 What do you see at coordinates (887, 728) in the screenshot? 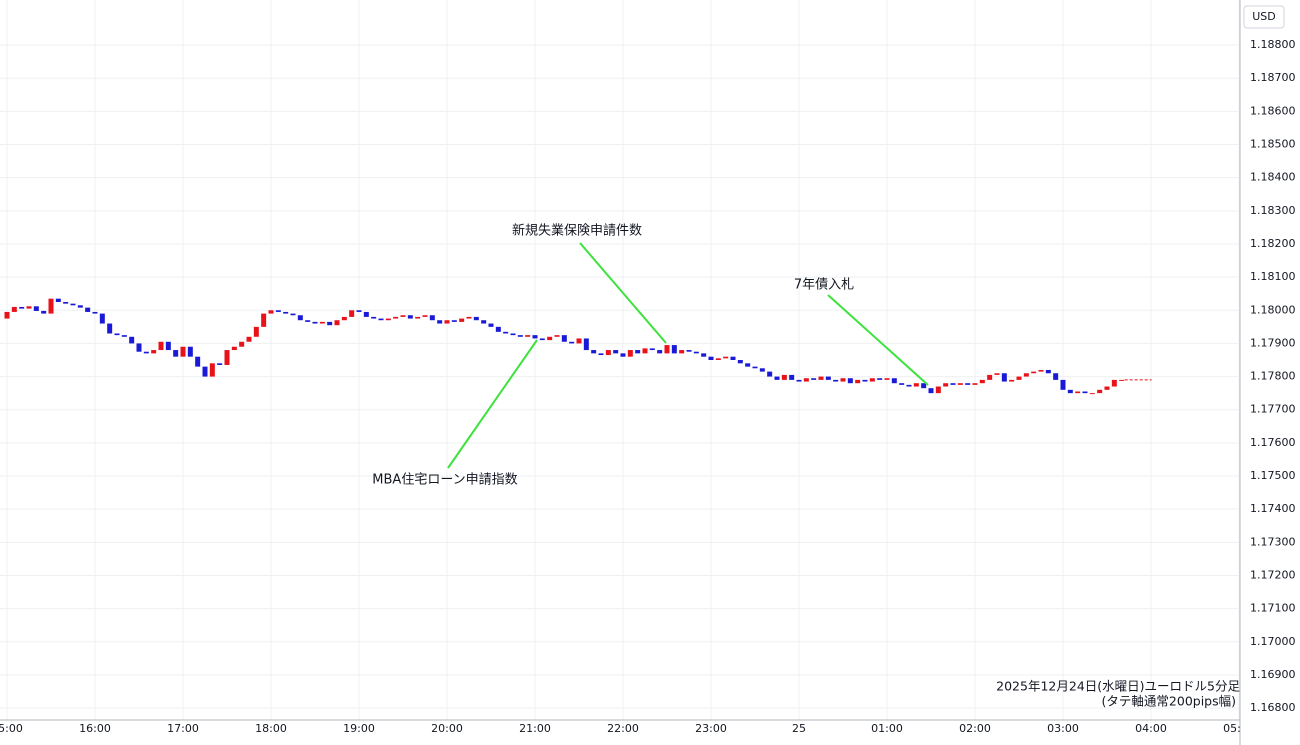
I see `x-tick-label: 01:00` at bounding box center [887, 728].